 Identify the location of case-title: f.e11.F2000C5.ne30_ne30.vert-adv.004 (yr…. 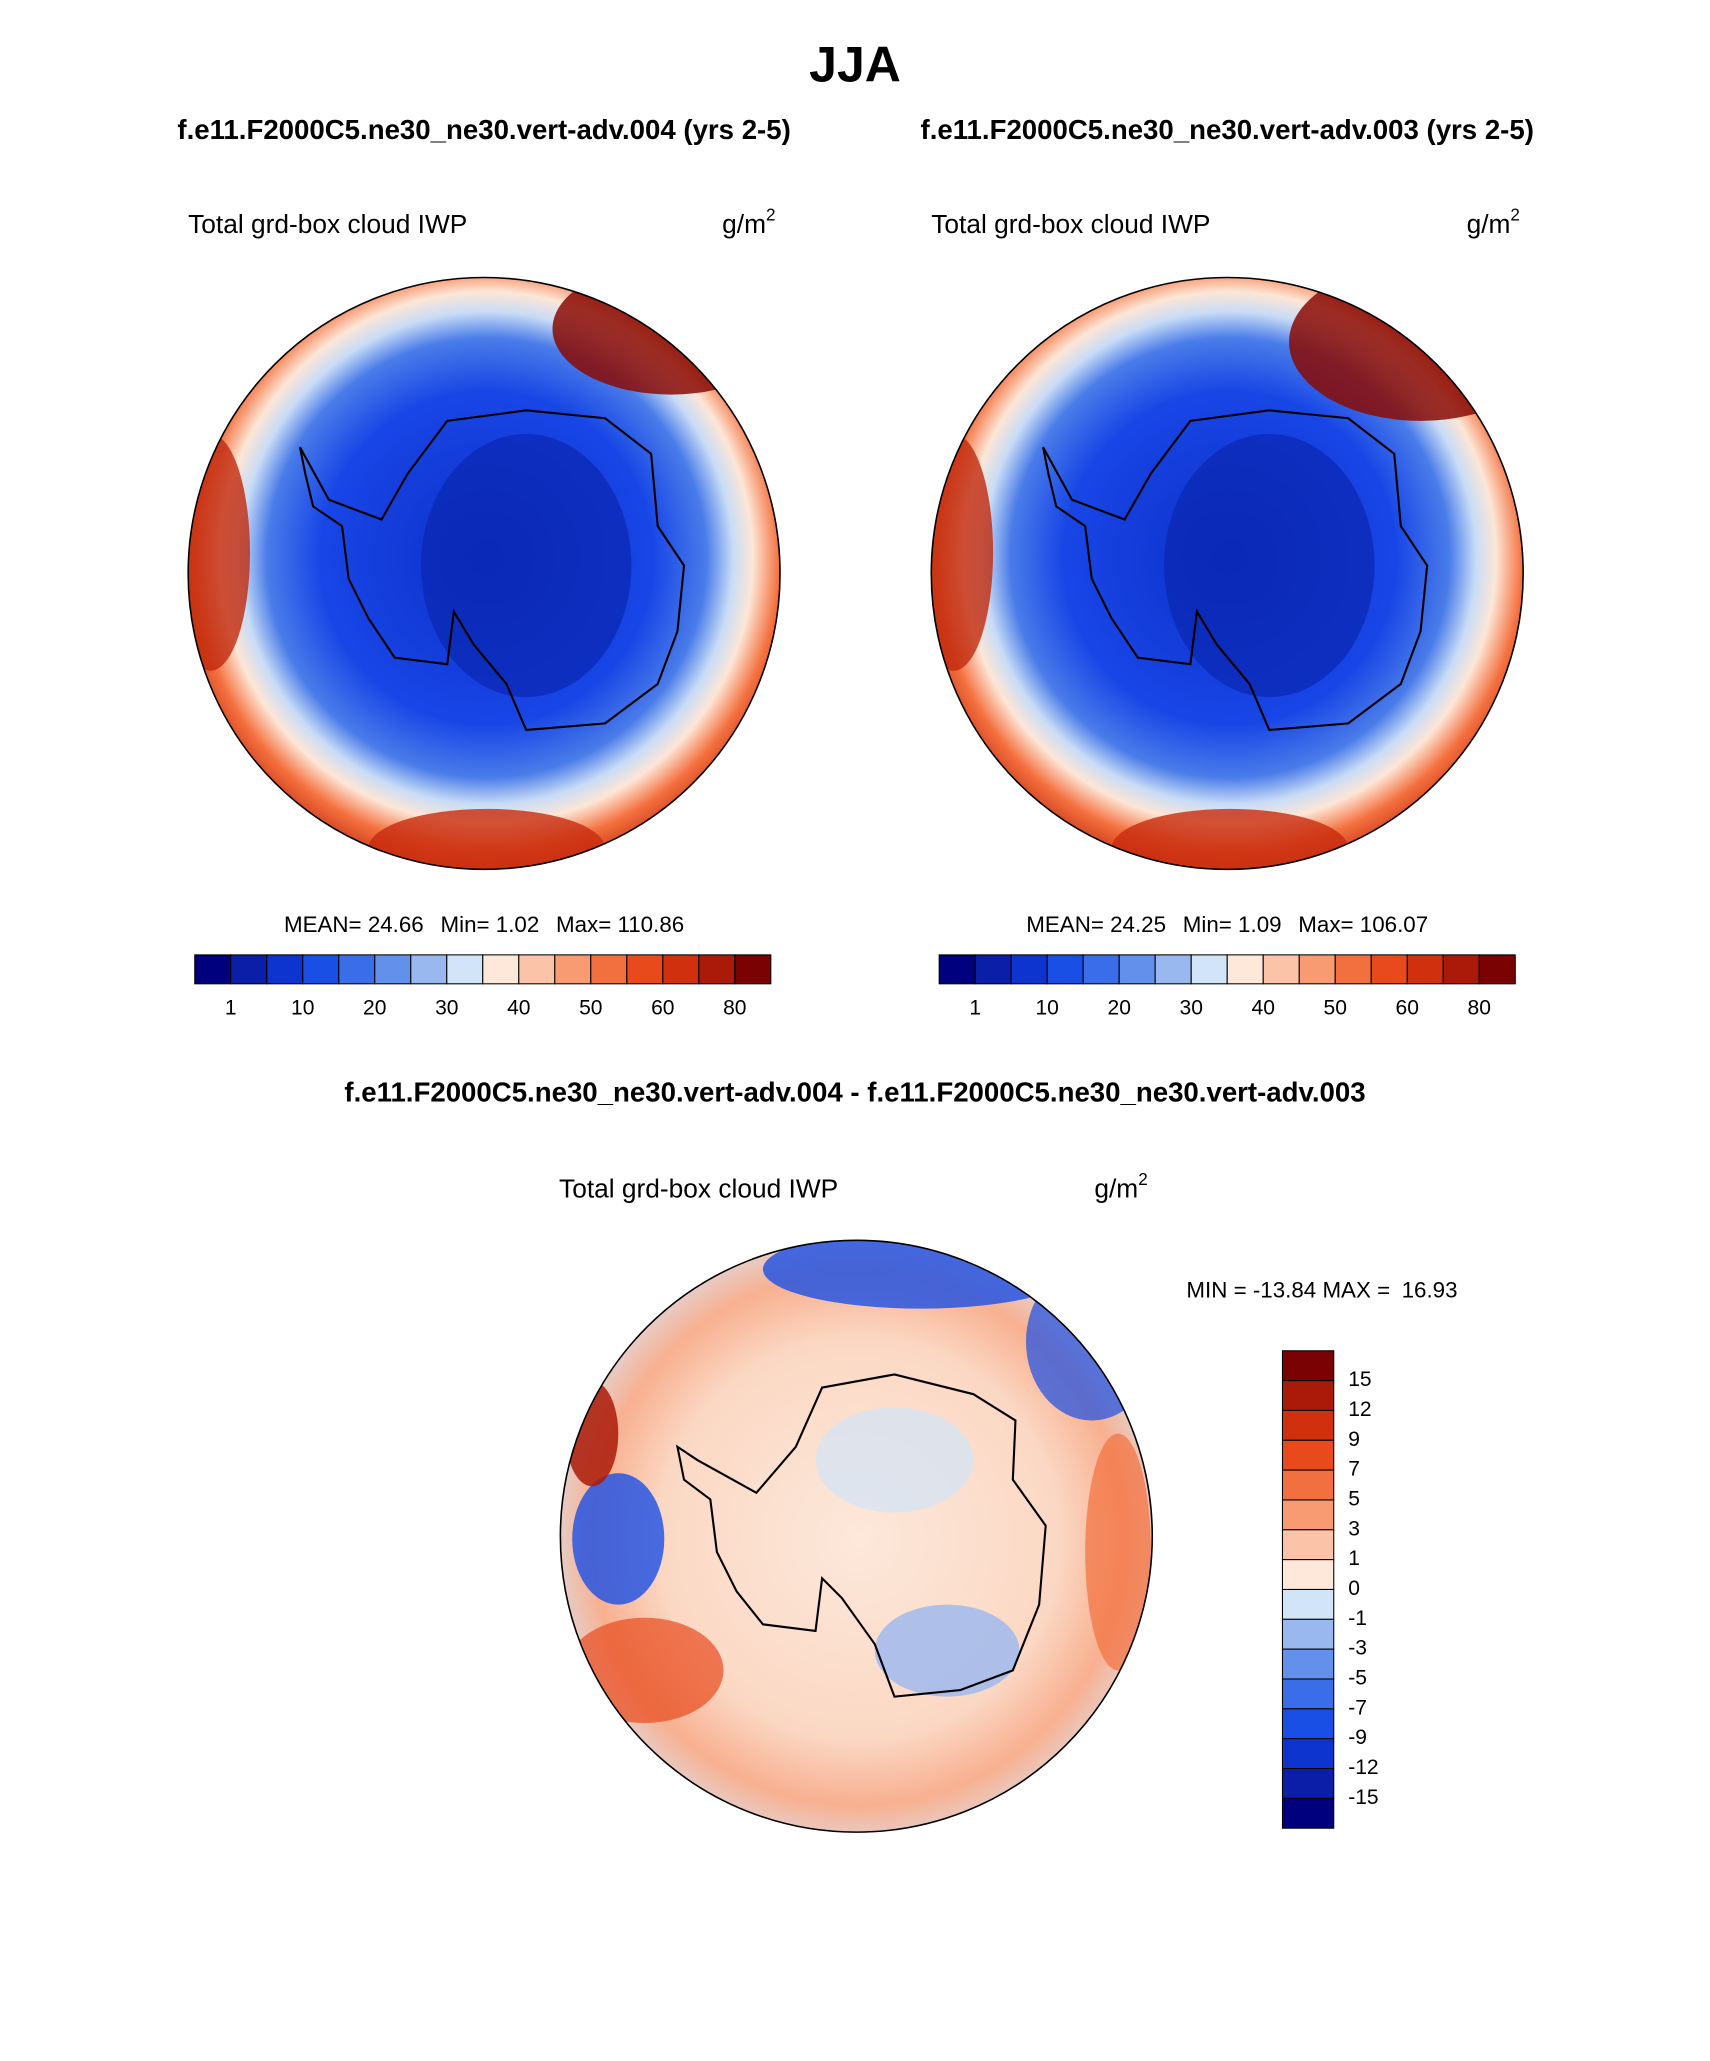
(483, 129).